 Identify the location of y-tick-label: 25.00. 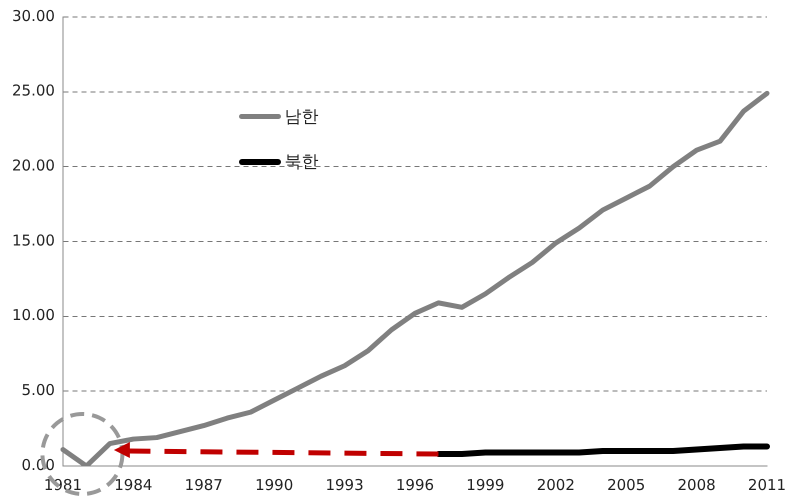
(33, 91).